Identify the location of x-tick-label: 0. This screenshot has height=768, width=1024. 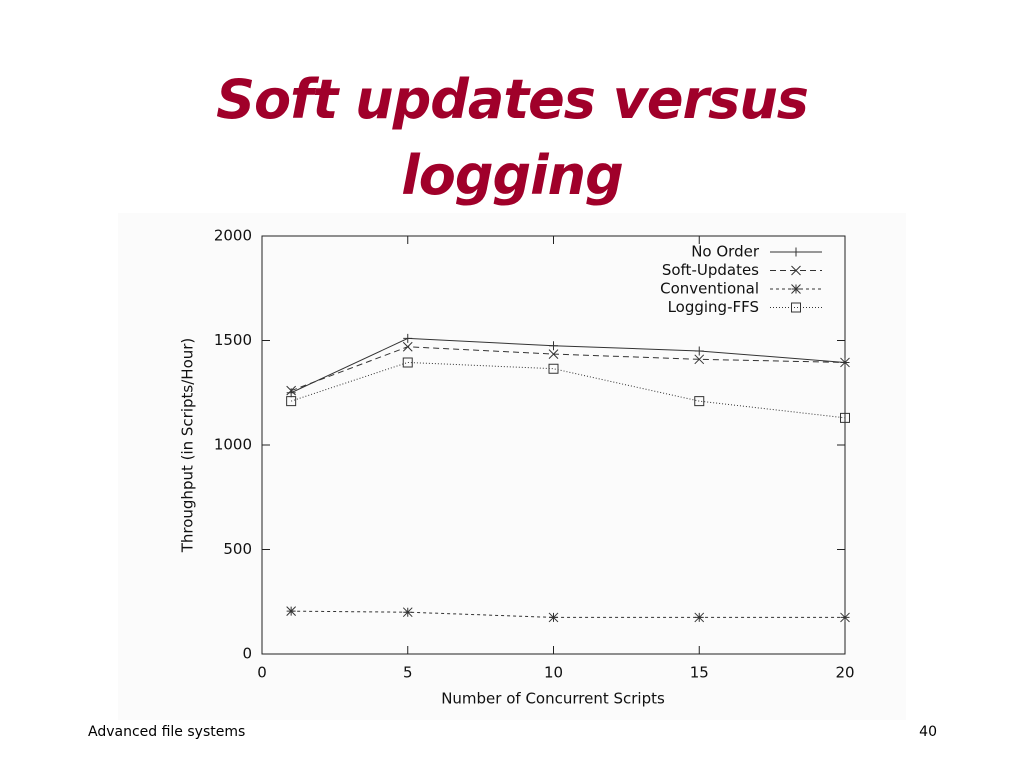
(262, 673).